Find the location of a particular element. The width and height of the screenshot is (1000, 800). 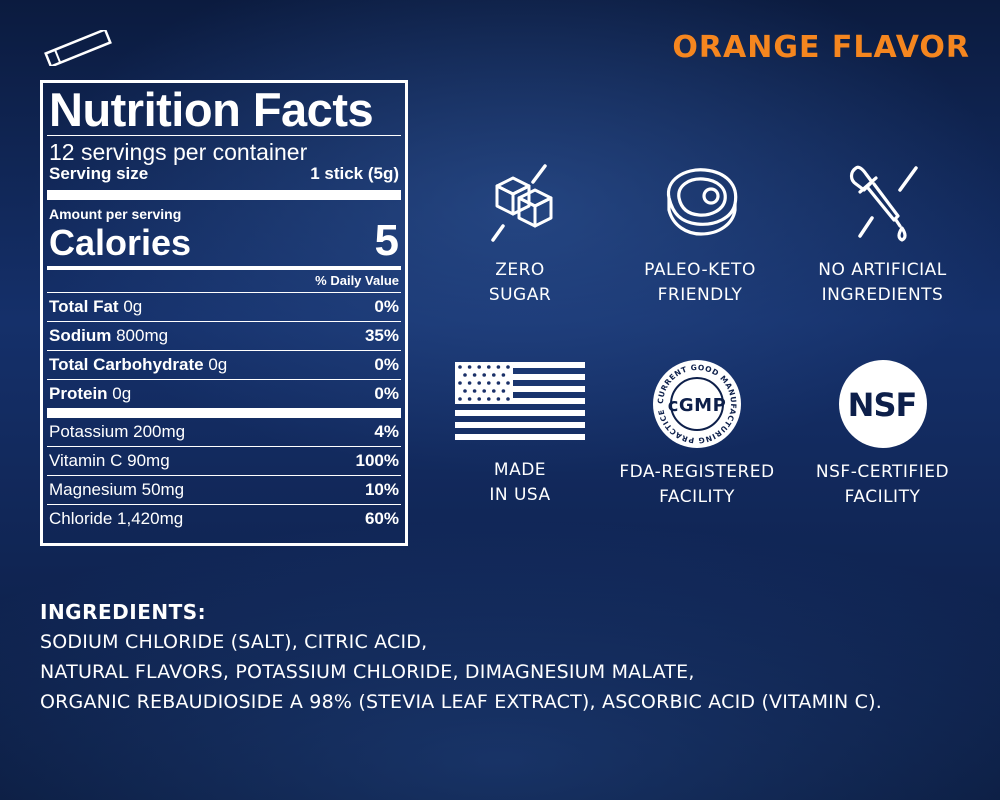

vitamin-name: Vitamin C is located at coordinates (86, 460).